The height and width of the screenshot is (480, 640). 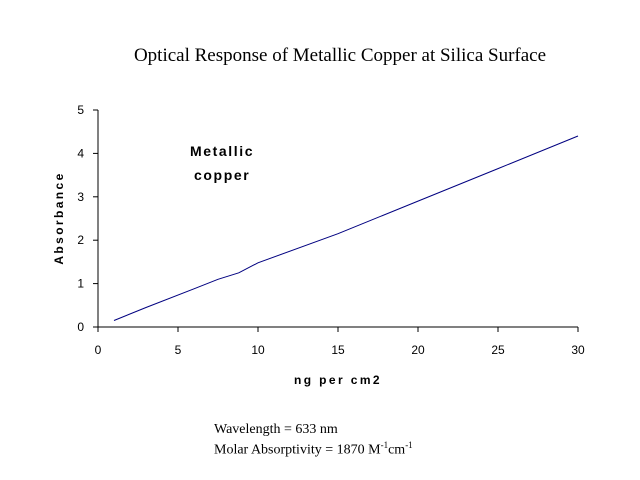 I want to click on y-tick-label: 3, so click(x=80, y=197).